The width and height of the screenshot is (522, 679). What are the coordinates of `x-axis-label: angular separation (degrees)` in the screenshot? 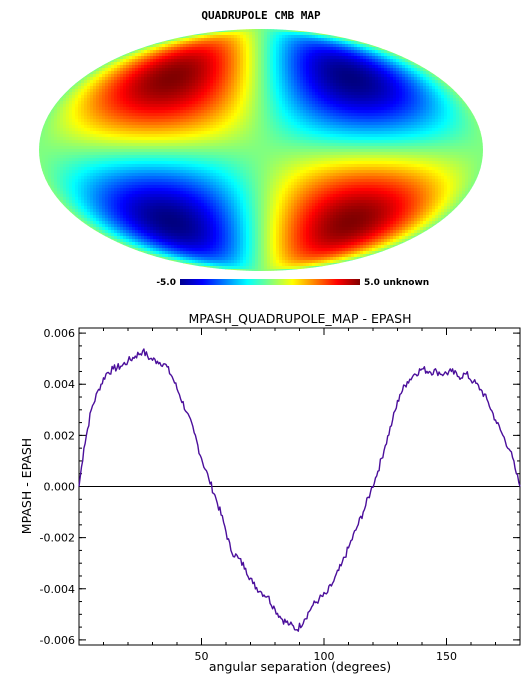 It's located at (300, 666).